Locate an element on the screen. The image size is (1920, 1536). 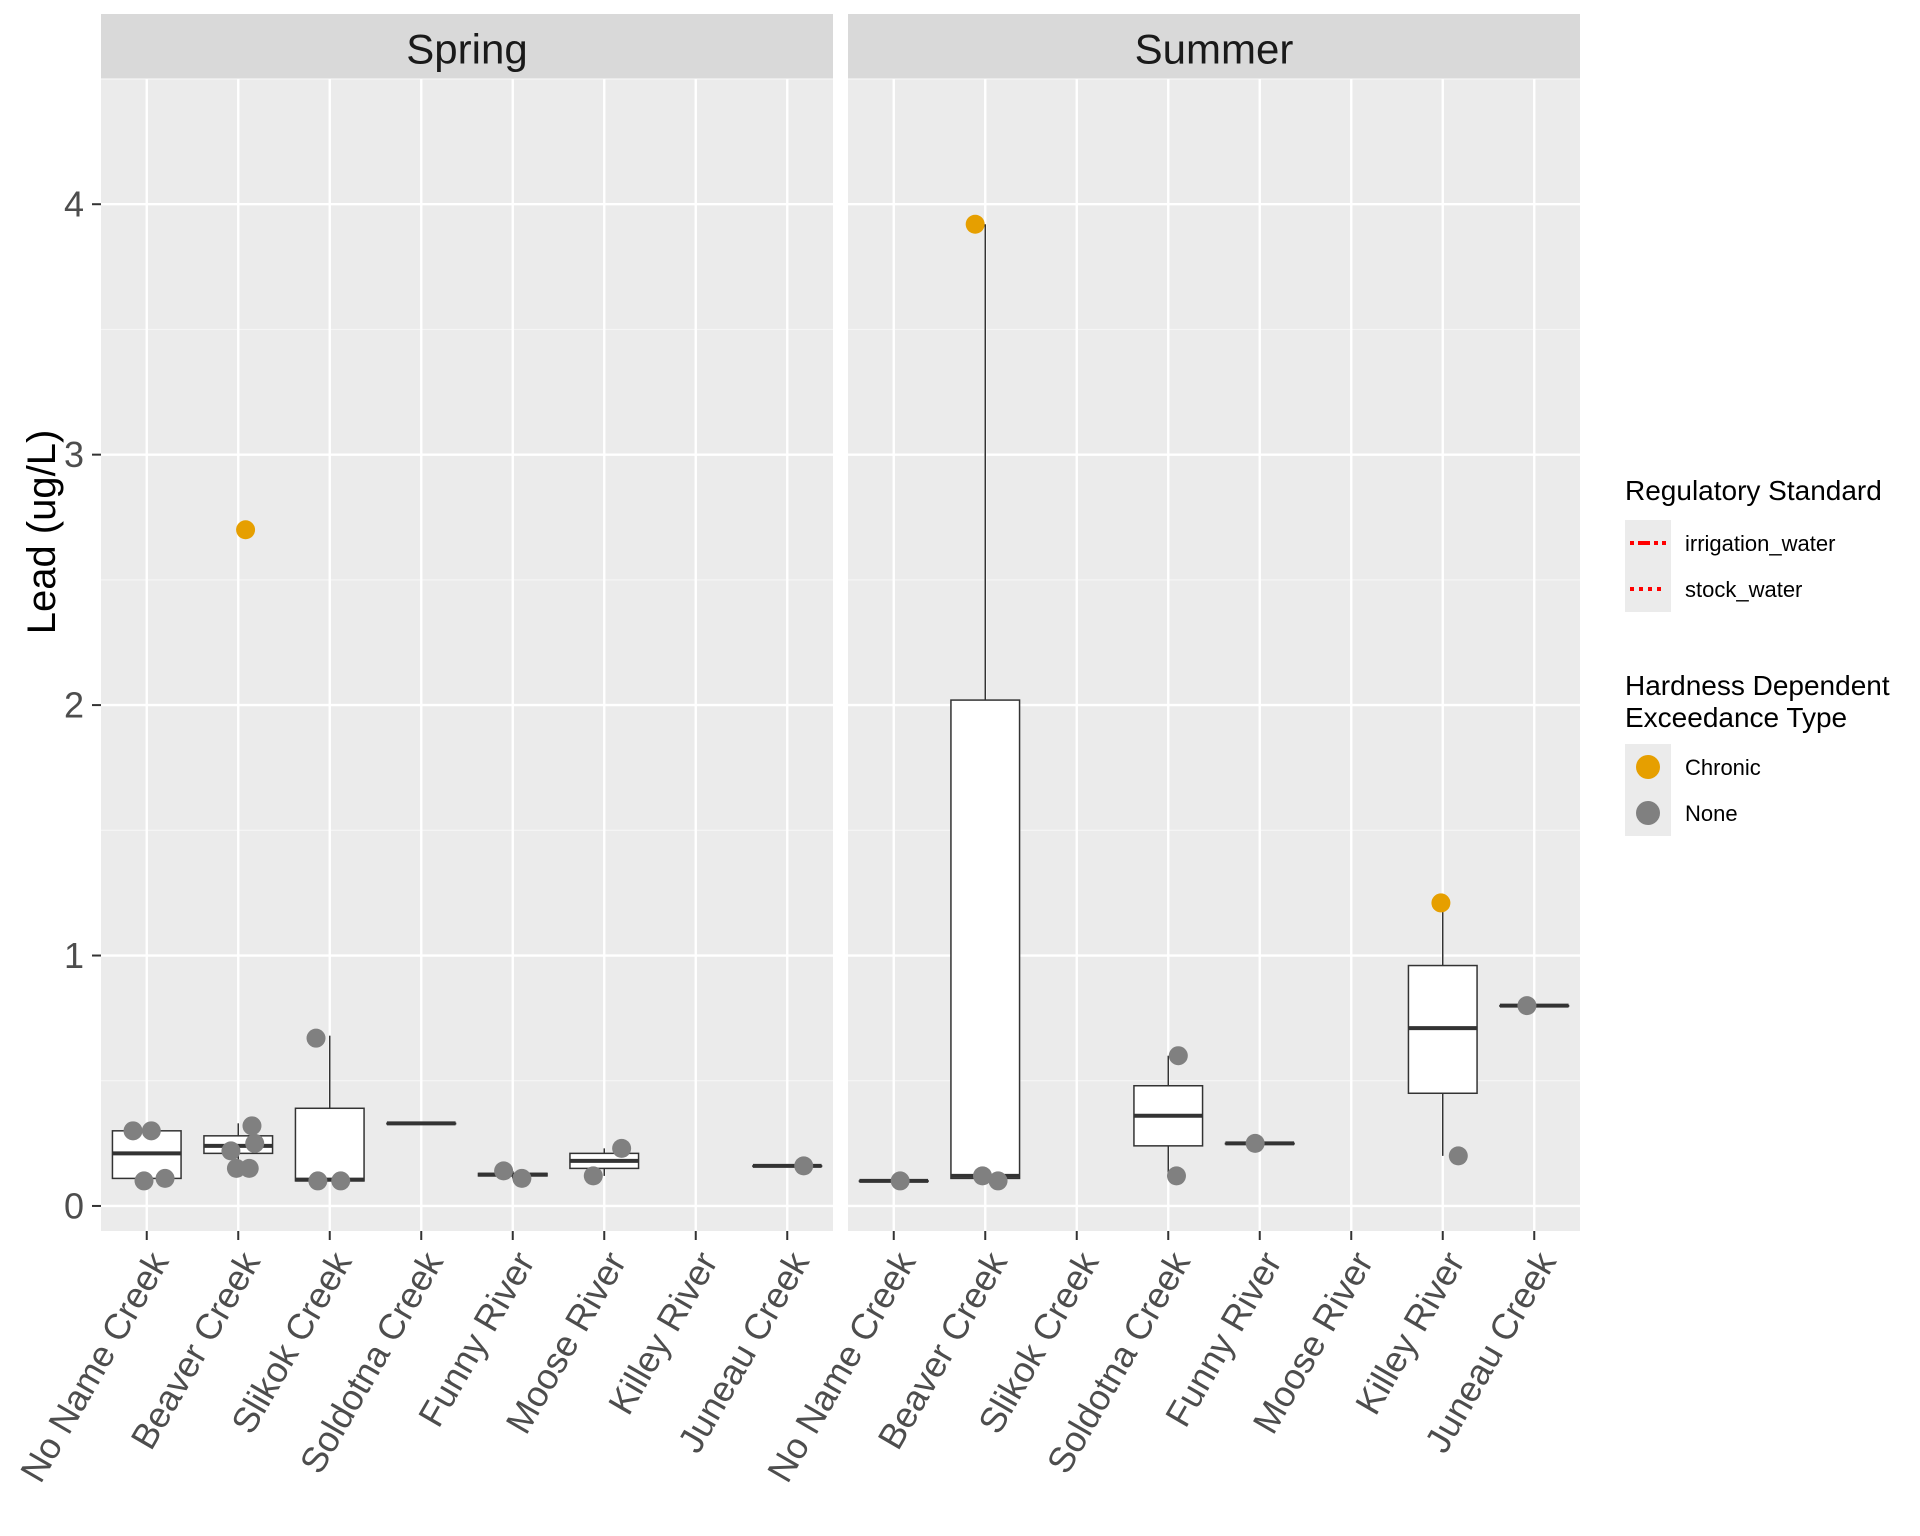
legend-label-irrigation-water: irrigation_water is located at coordinates (1760, 543).